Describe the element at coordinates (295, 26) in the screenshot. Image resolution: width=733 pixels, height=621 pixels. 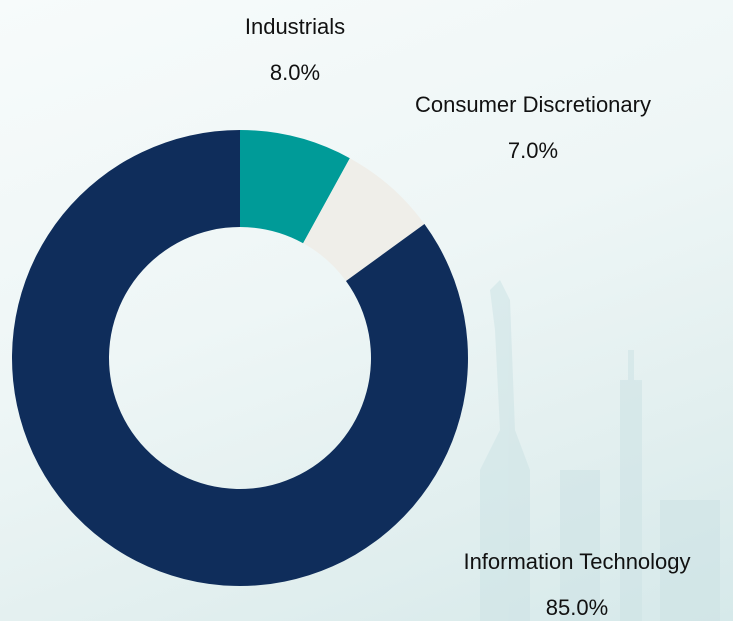
I see `slice-label: Industrials` at that location.